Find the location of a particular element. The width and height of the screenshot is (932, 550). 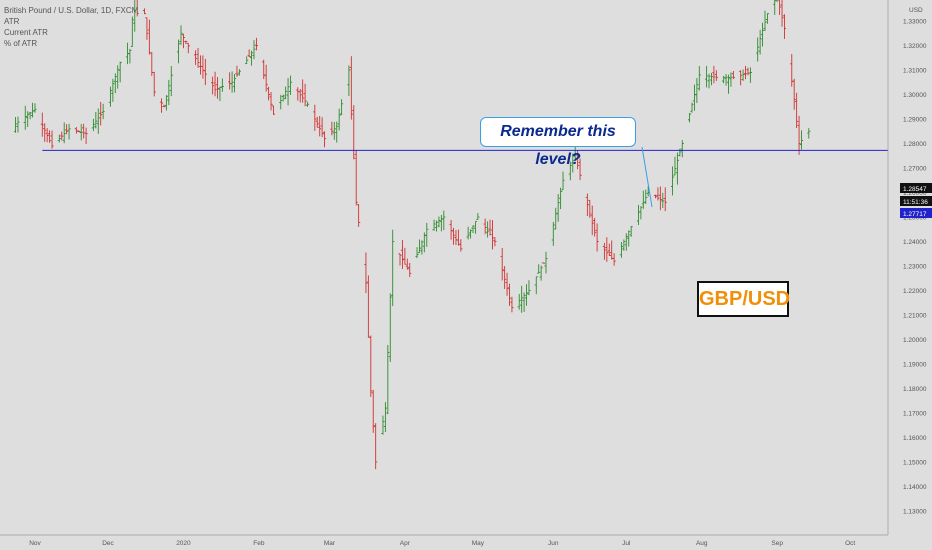

time-axis-ticks: Nov Dec 2020 Feb Mar Apr May Jun Jul Aug Sep Oct is located at coordinates (442, 543).